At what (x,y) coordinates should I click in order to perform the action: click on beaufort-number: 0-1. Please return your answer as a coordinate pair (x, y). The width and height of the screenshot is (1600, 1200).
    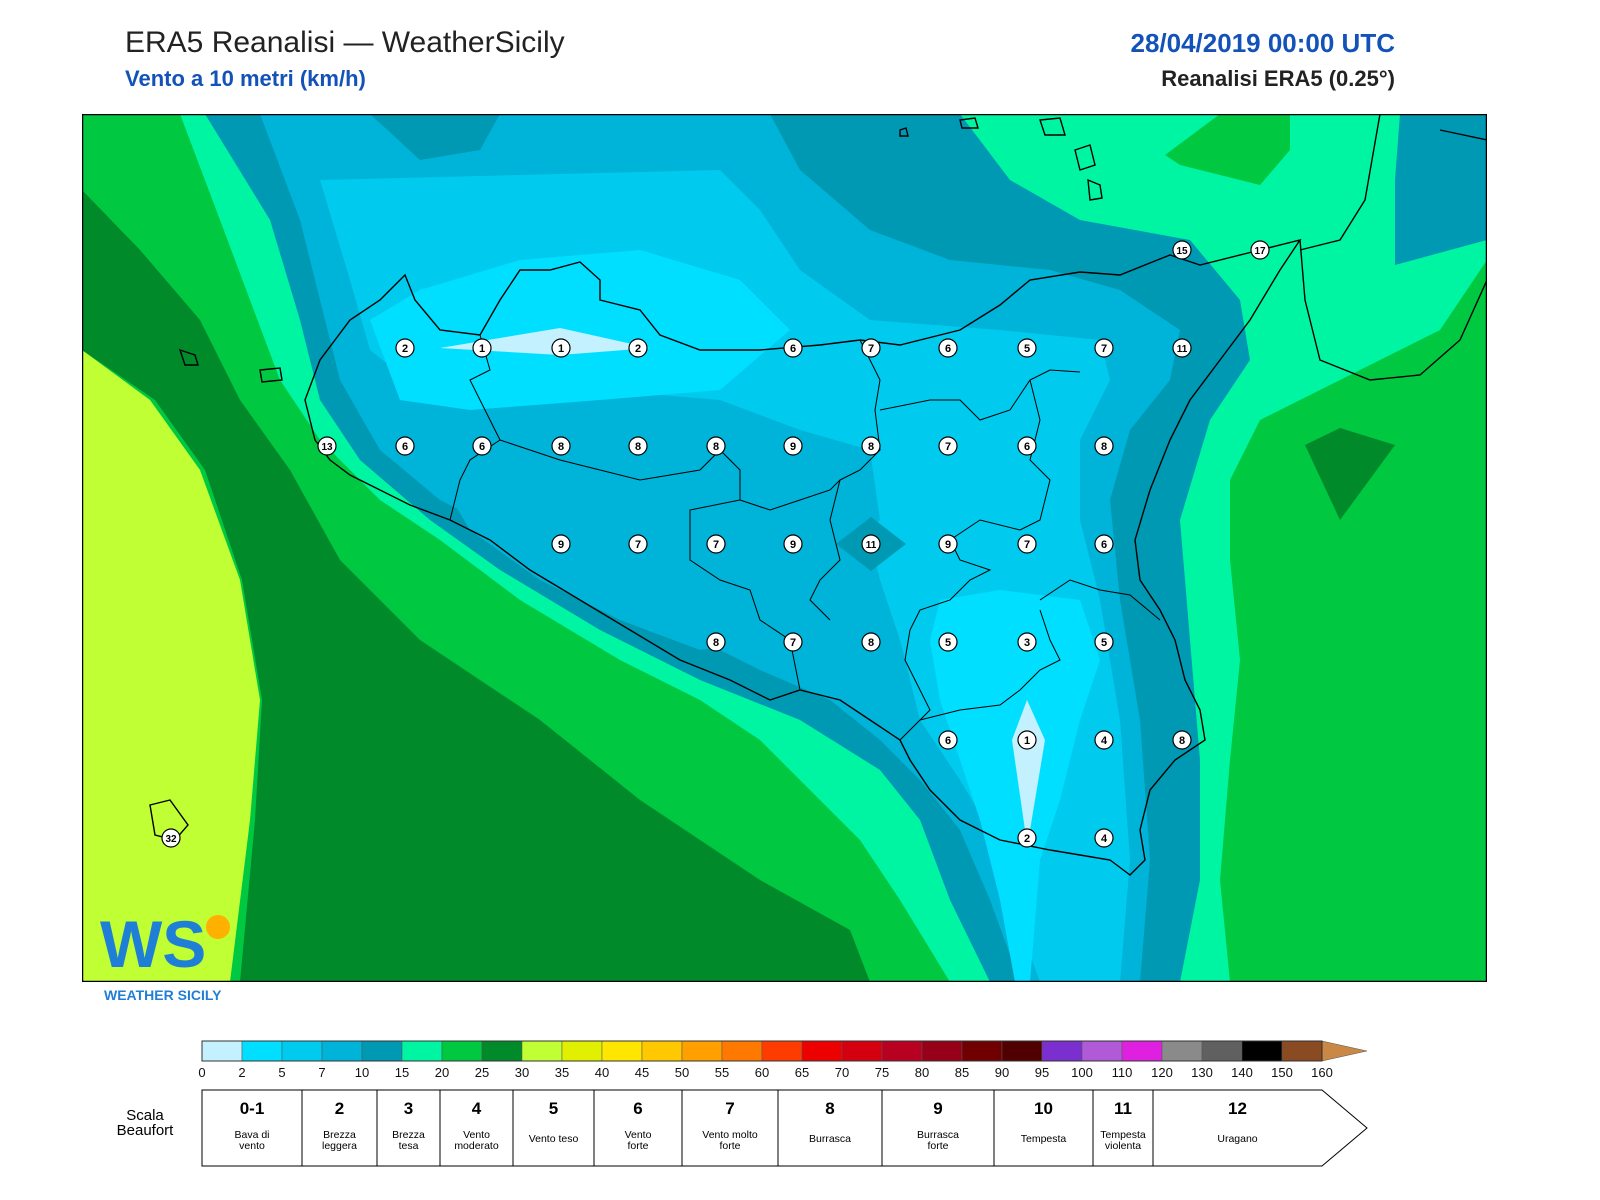
    Looking at the image, I should click on (252, 1108).